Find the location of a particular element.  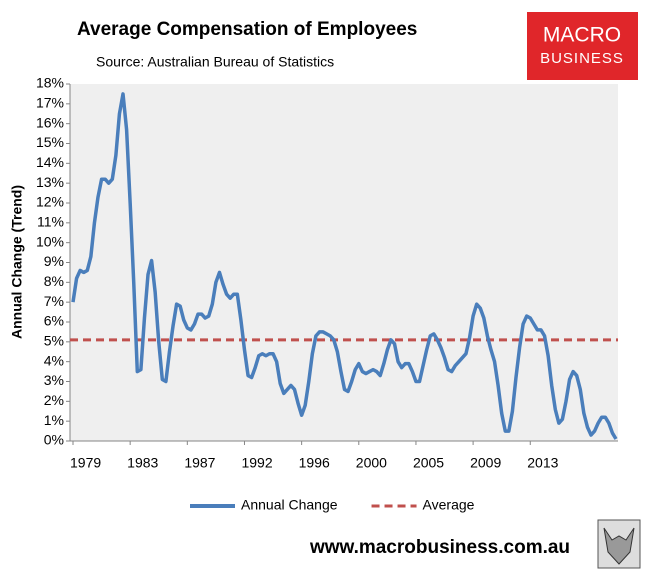

legend-label: Average is located at coordinates (449, 505).